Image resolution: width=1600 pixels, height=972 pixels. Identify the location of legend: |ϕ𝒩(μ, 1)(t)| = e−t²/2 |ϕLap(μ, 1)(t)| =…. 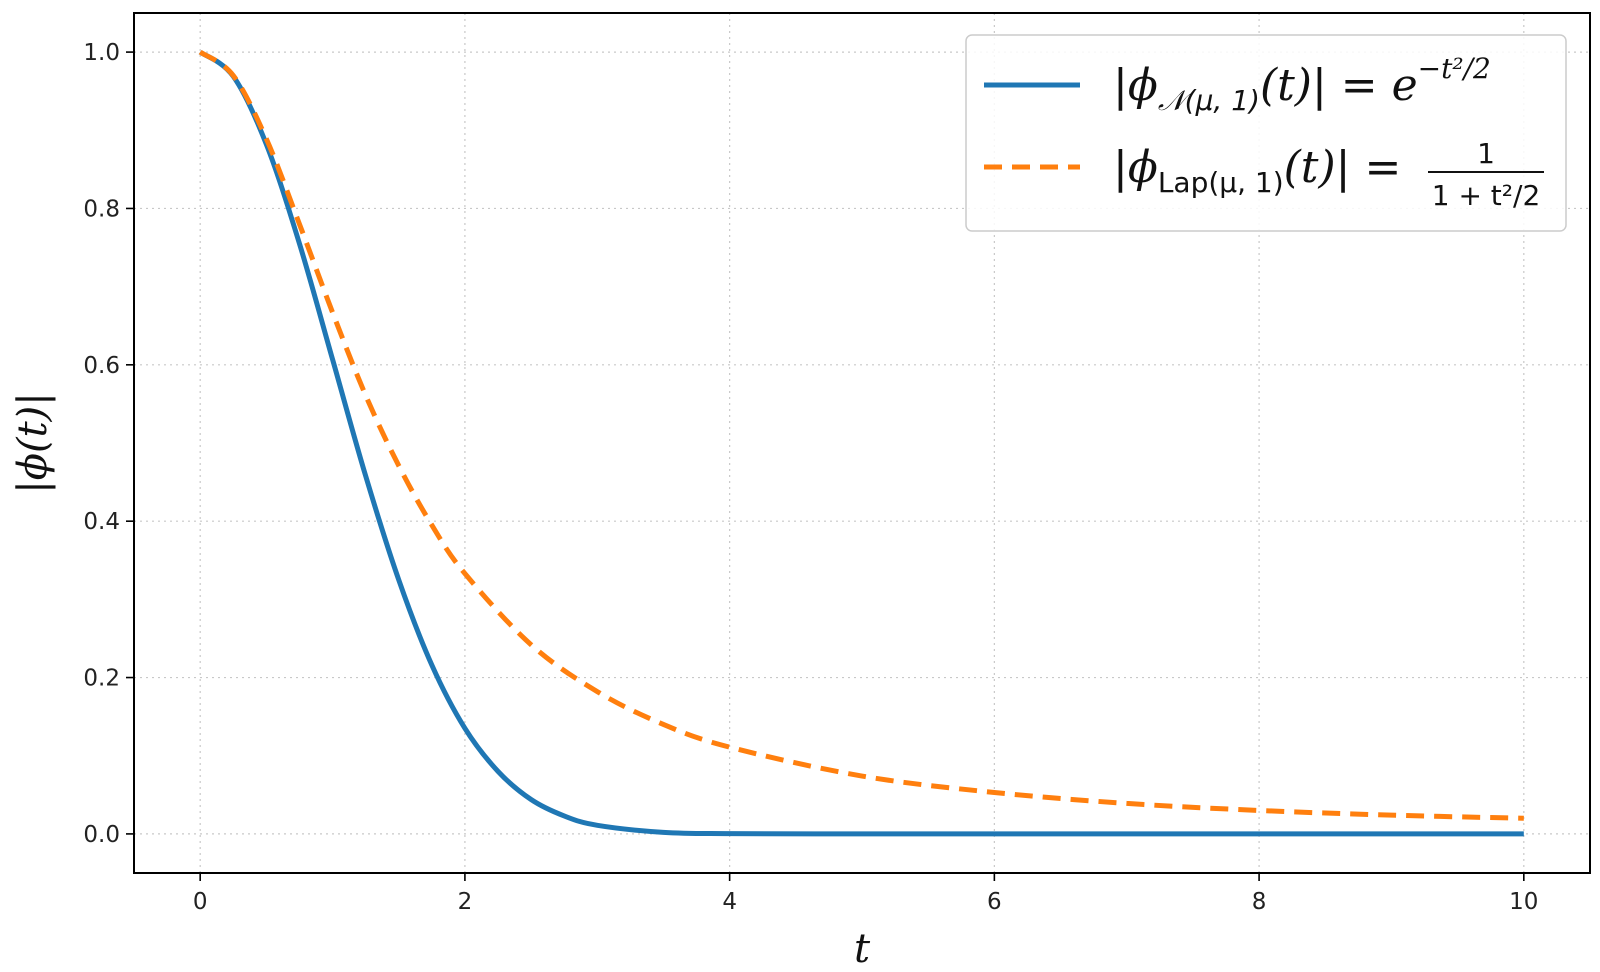
(1266, 133).